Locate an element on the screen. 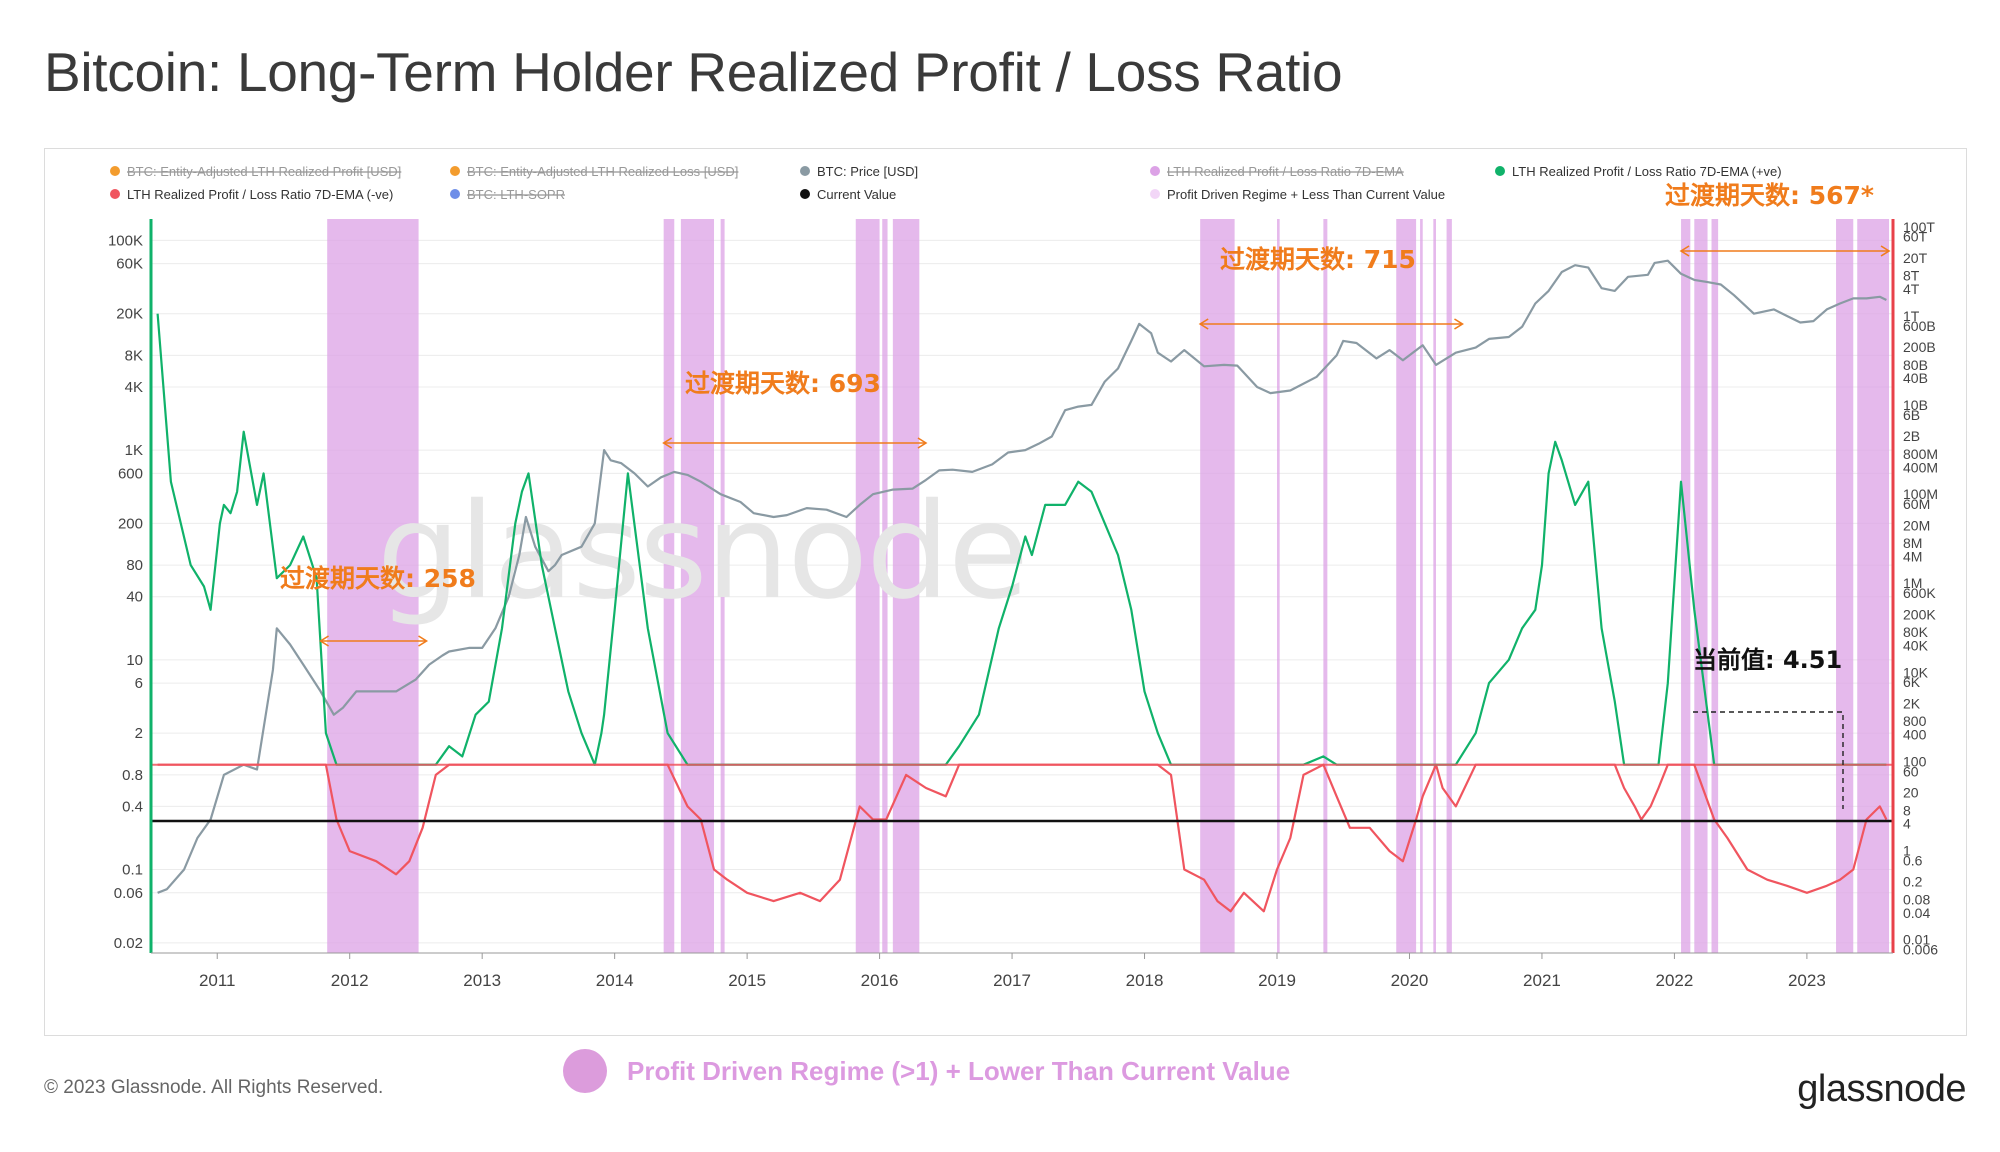 This screenshot has height=1152, width=2000. current-value-label: 当前值: 4.51 is located at coordinates (1767, 660).